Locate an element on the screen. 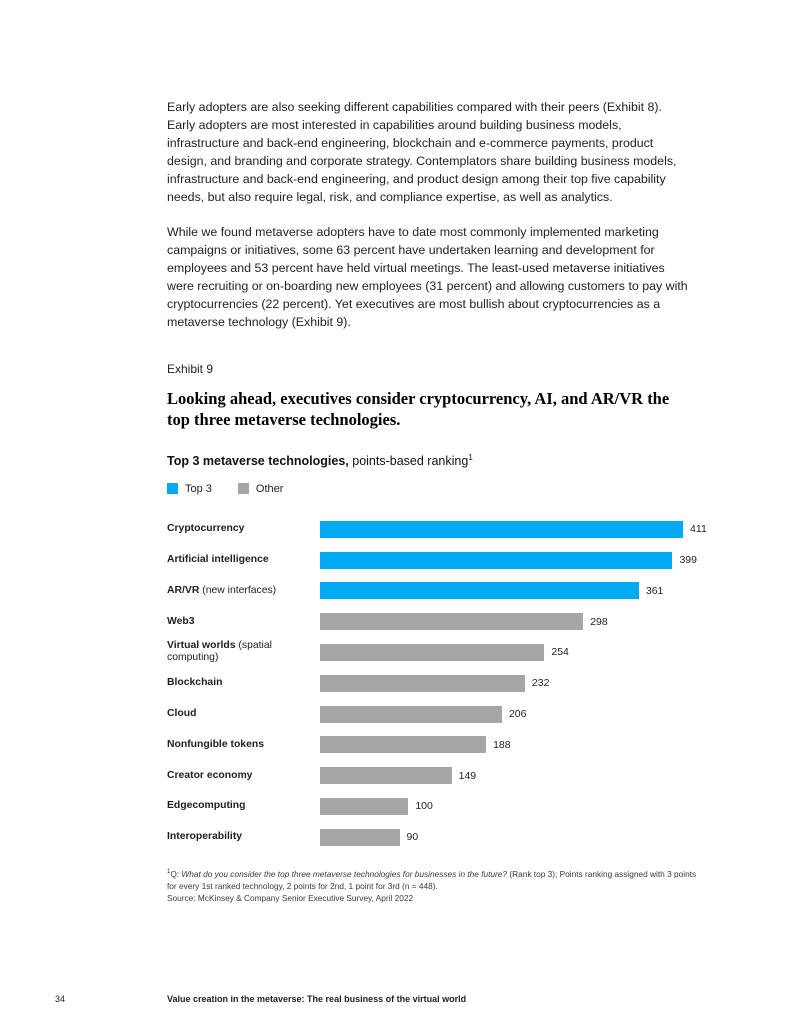  bar-track: 411 is located at coordinates (513, 529).